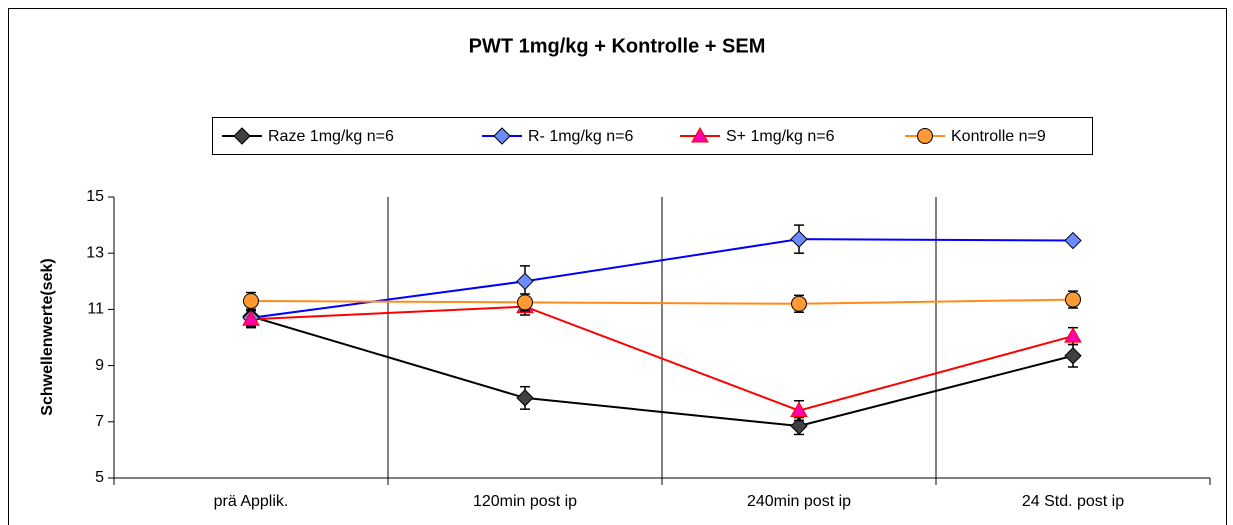  Describe the element at coordinates (99, 365) in the screenshot. I see `y-tick-label: 9` at that location.